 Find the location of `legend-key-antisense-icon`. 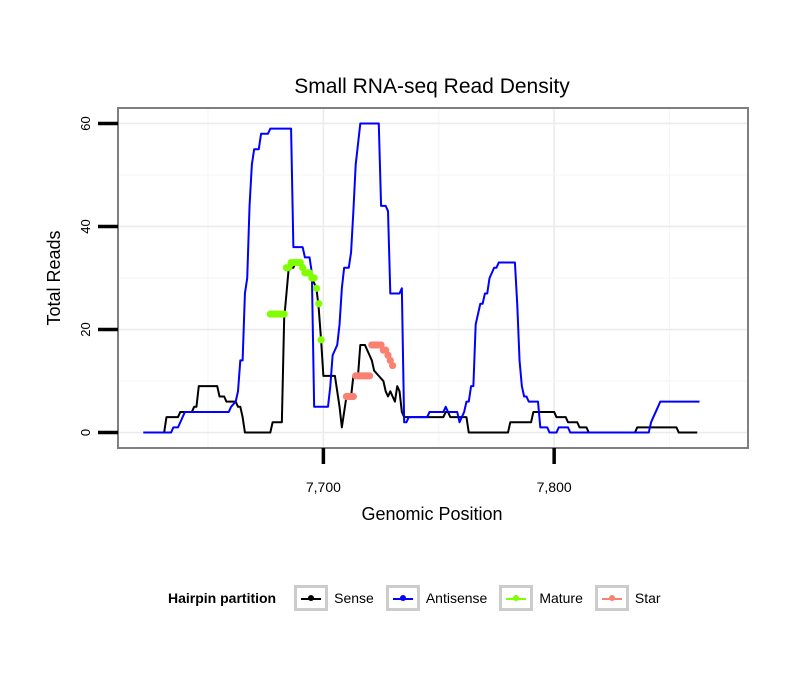

legend-key-antisense-icon is located at coordinates (402, 598).